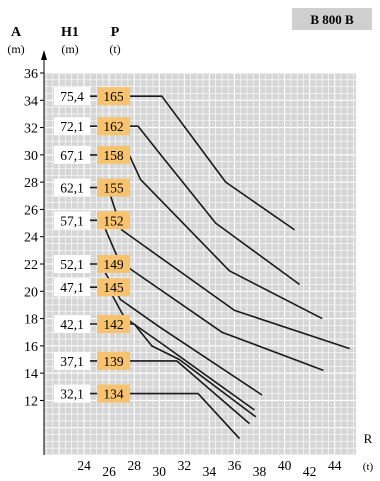 The height and width of the screenshot is (481, 380). What do you see at coordinates (109, 471) in the screenshot?
I see `x-tick-label: 26` at bounding box center [109, 471].